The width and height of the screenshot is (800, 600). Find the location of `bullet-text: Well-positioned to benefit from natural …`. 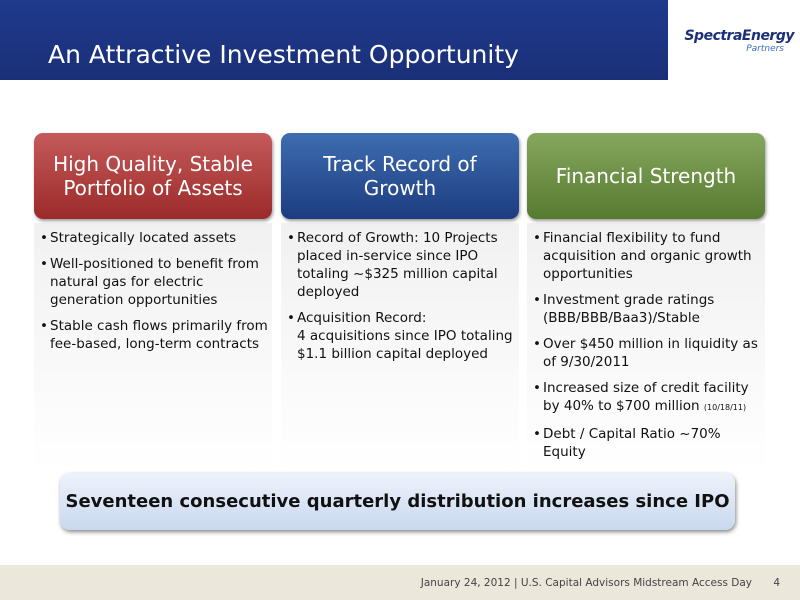

bullet-text: Well-positioned to benefit from natural … is located at coordinates (154, 282).